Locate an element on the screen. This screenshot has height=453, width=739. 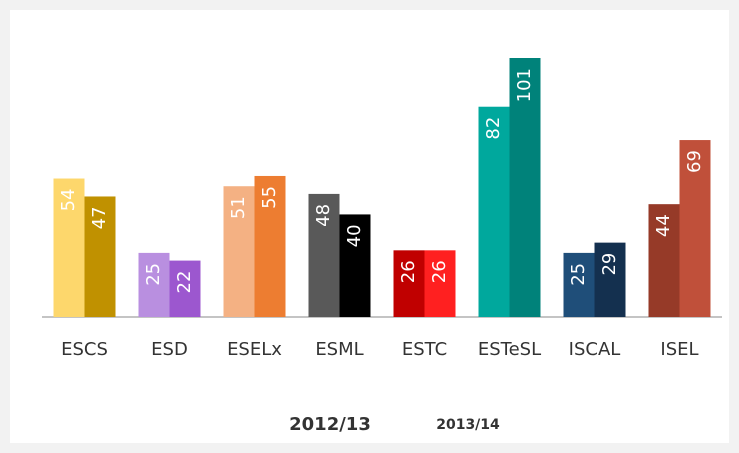
data-label: 55 is located at coordinates (269, 197).